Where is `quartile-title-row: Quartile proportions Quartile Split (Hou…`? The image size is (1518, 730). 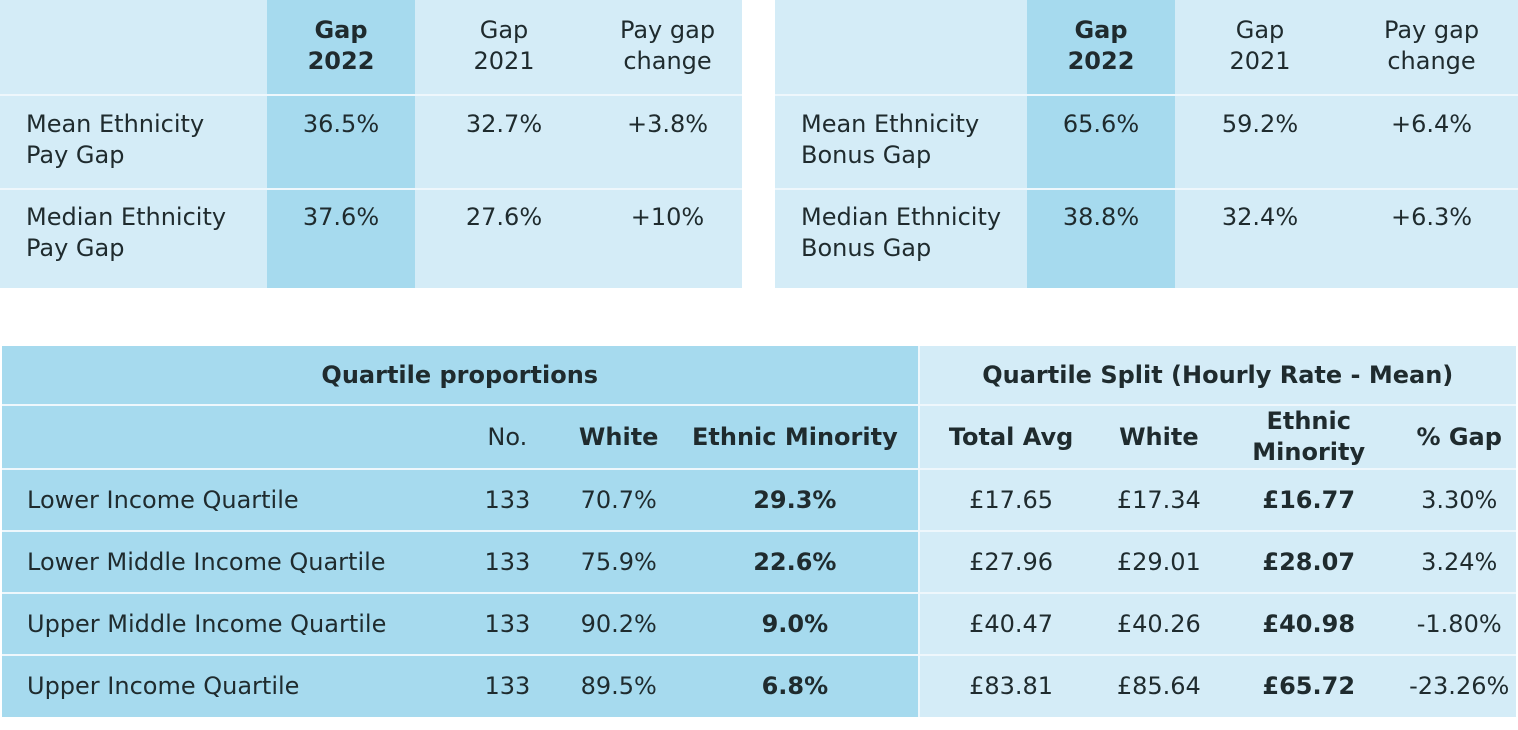 quartile-title-row: Quartile proportions Quartile Split (Hou… is located at coordinates (759, 375).